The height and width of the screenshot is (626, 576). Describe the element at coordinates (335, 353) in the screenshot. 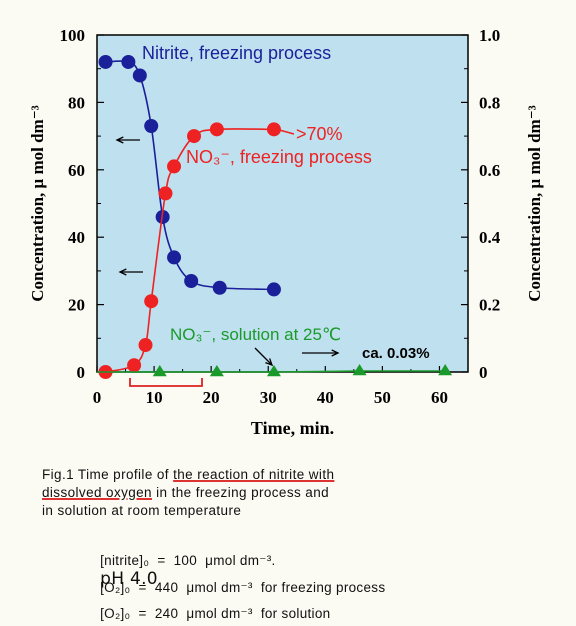

I see `arrow-to-ca-head` at that location.